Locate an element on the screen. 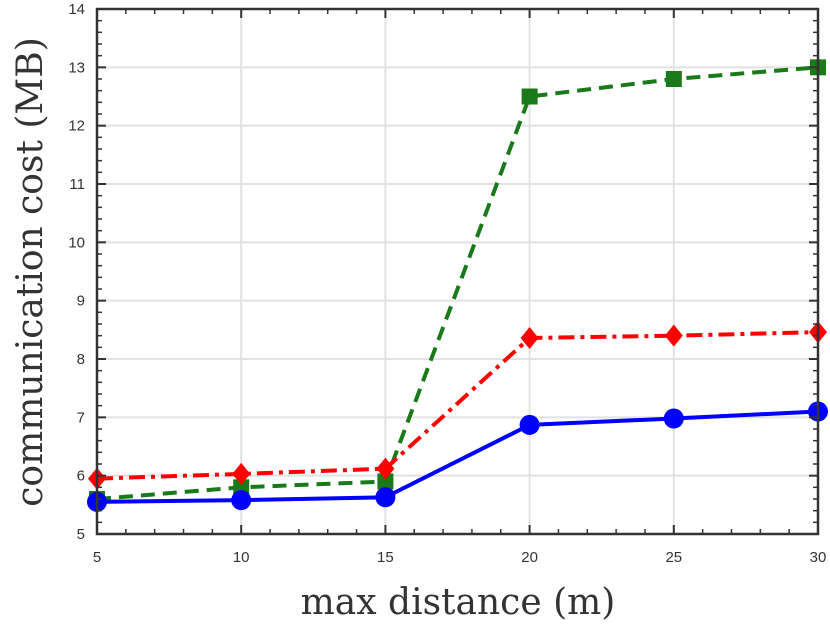 The width and height of the screenshot is (830, 626). y-tick-label: 13 is located at coordinates (76, 67).